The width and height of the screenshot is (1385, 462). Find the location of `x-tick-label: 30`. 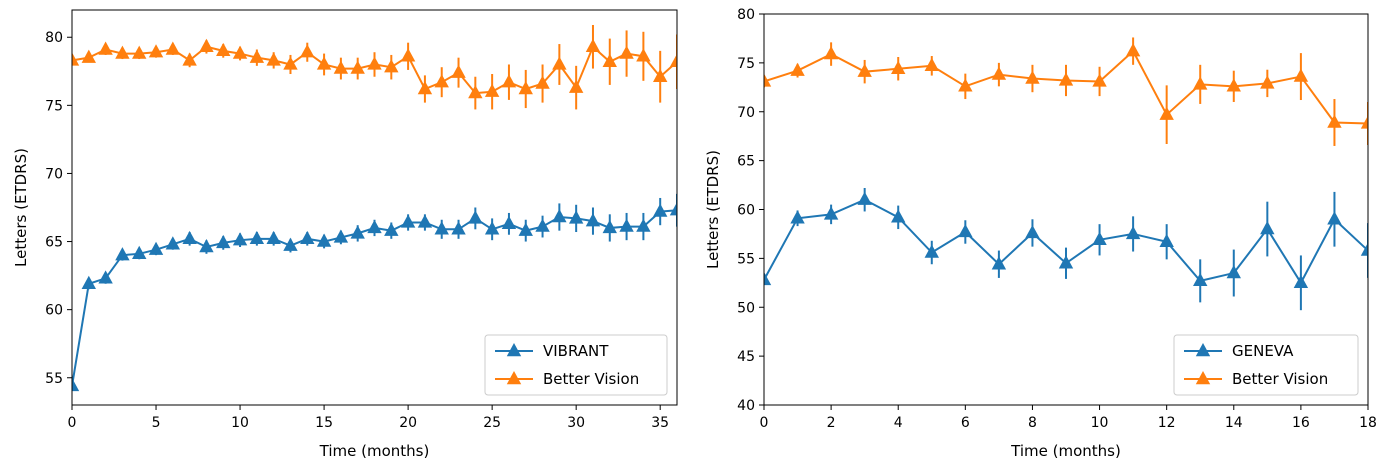

x-tick-label: 30 is located at coordinates (576, 423).